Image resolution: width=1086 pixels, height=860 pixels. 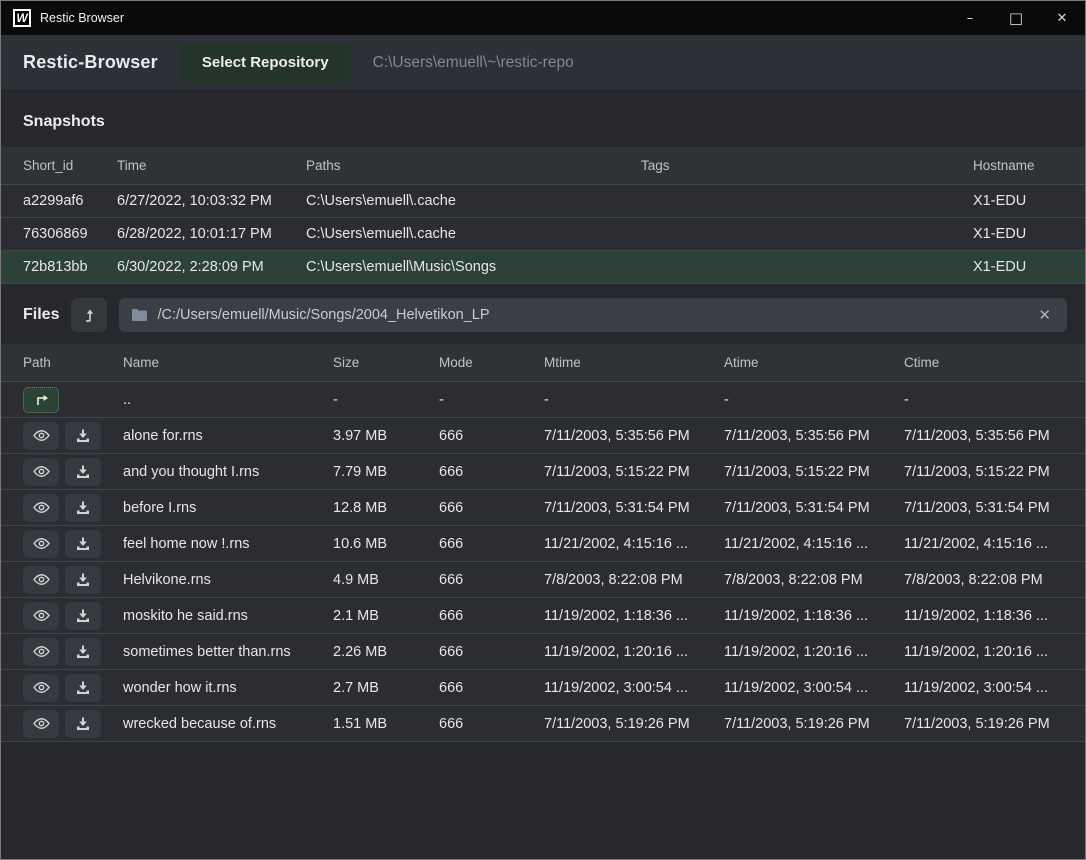 I want to click on parent-row-size: -, so click(x=335, y=399).